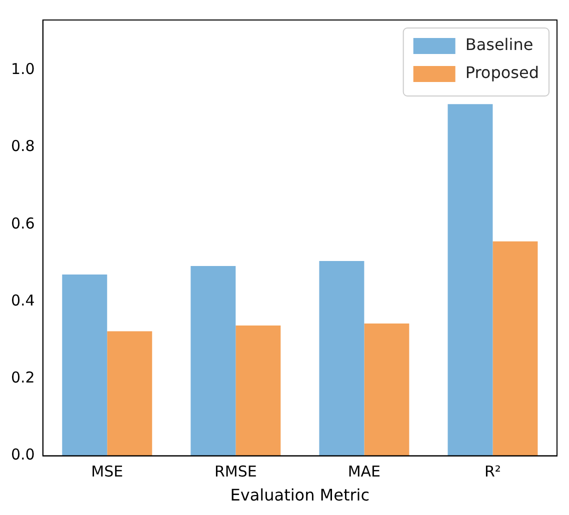 This screenshot has height=515, width=569. I want to click on legend-label: Baseline, so click(499, 44).